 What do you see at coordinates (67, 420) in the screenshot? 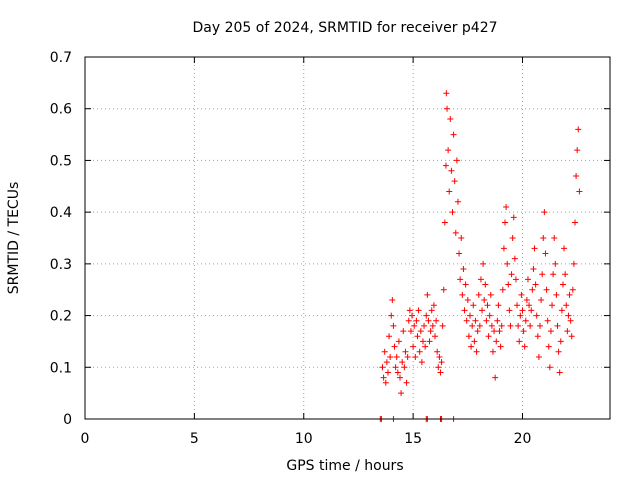
I see `y-tick-label: 0` at bounding box center [67, 420].